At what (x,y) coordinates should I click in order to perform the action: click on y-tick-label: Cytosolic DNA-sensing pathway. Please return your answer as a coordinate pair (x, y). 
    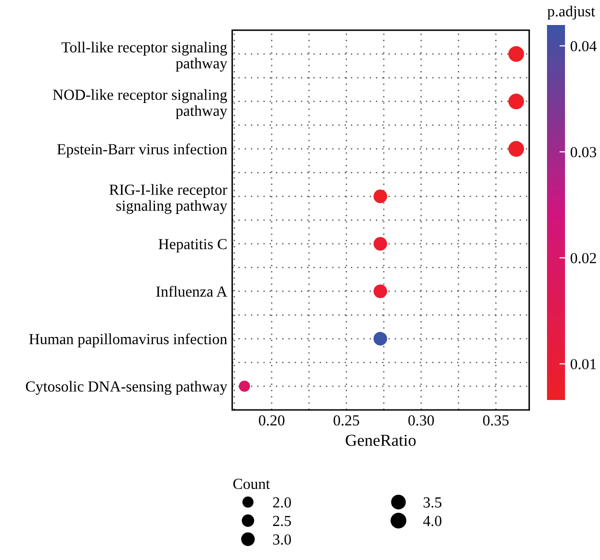
    Looking at the image, I should click on (127, 387).